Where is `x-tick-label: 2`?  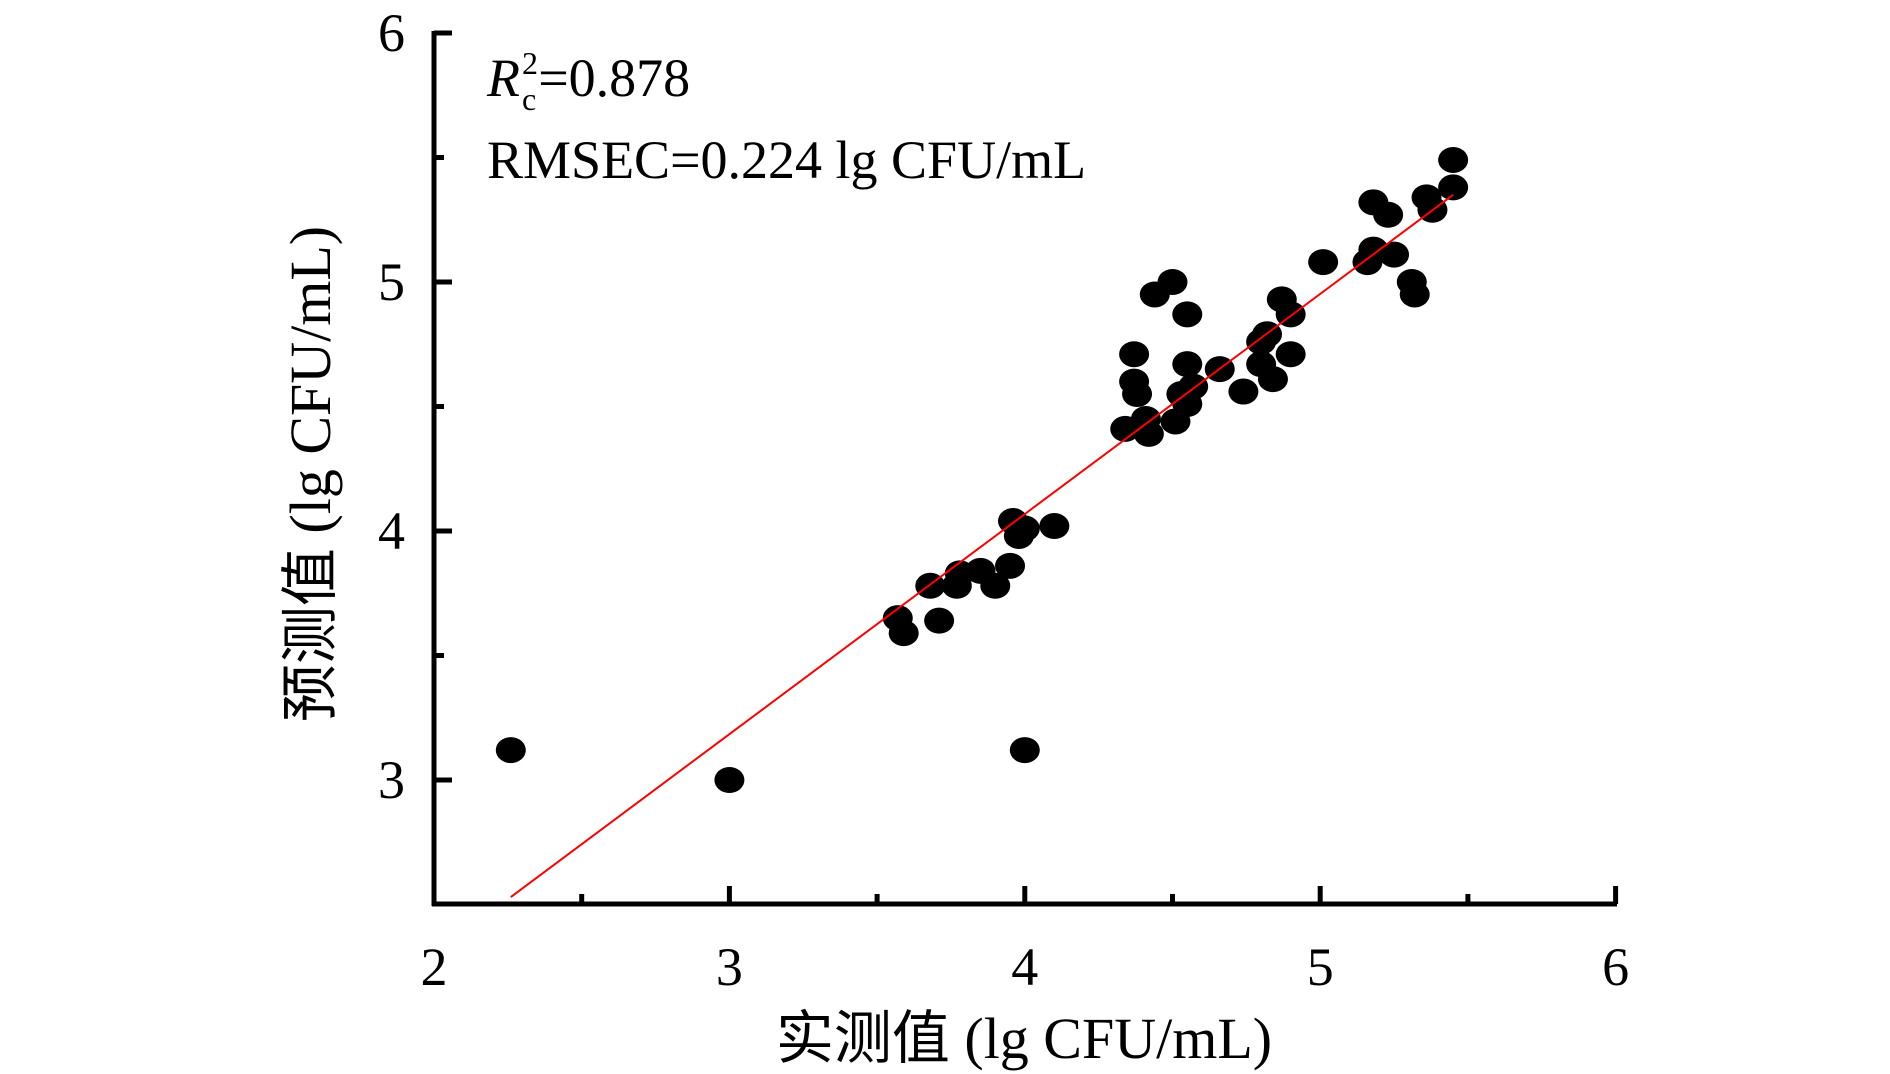 x-tick-label: 2 is located at coordinates (434, 967).